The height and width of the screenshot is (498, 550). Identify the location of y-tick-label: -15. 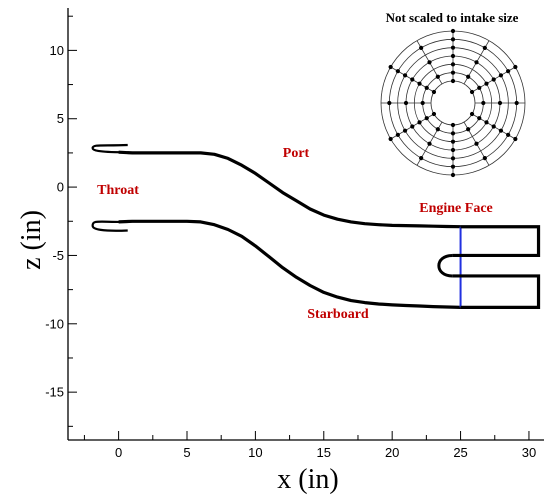
(54, 392).